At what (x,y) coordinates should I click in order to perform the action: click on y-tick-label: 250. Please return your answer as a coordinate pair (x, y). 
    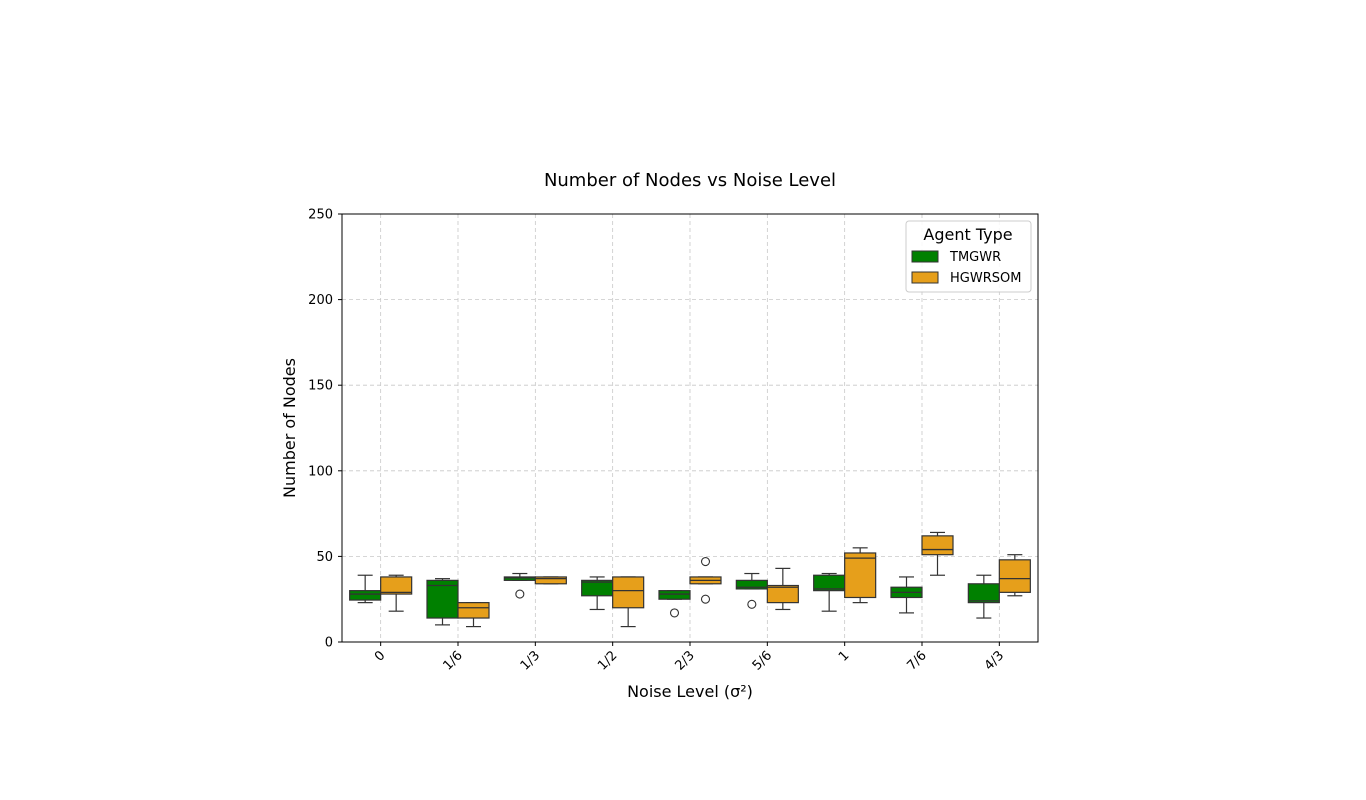
    Looking at the image, I should click on (320, 215).